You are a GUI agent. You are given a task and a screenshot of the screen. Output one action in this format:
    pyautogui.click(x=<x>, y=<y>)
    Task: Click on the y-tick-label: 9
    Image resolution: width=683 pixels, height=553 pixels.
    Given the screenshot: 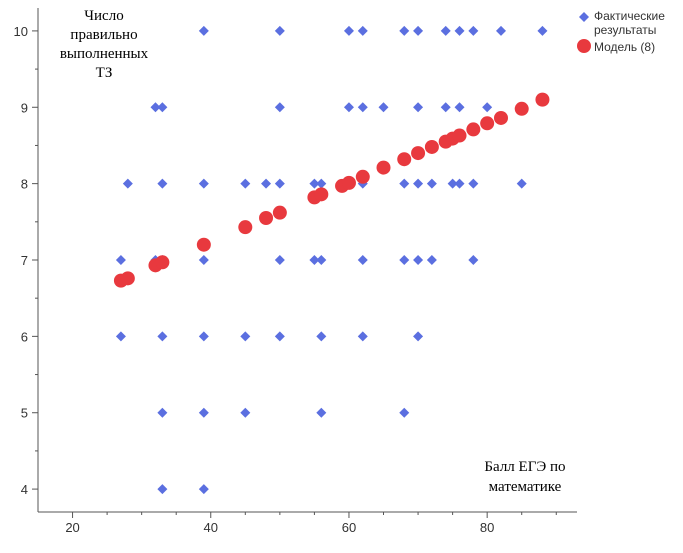 What is the action you would take?
    pyautogui.click(x=24, y=107)
    